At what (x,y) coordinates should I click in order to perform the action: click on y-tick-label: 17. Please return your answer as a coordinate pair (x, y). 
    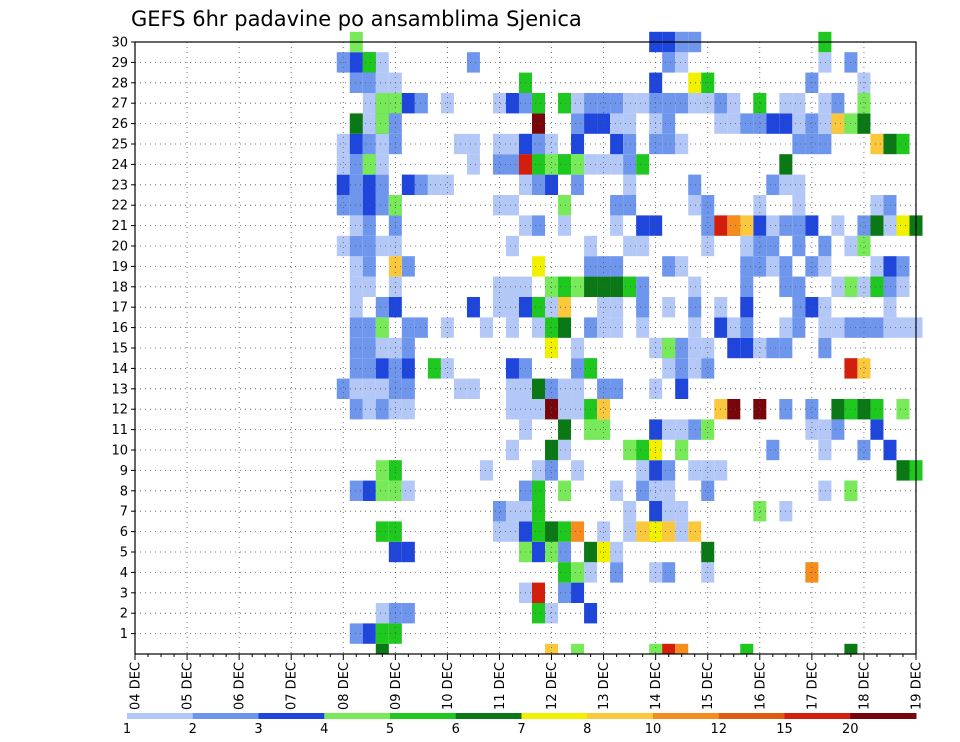
    Looking at the image, I should click on (119, 308).